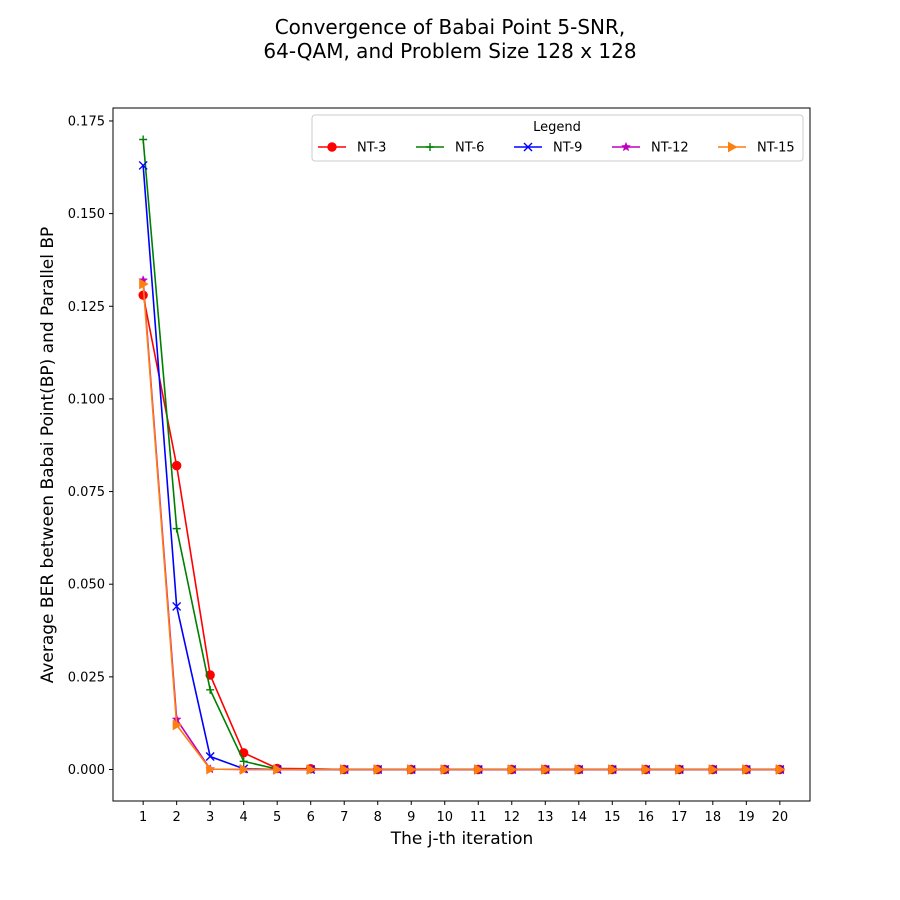  Describe the element at coordinates (411, 817) in the screenshot. I see `x-tick-label: 9` at that location.